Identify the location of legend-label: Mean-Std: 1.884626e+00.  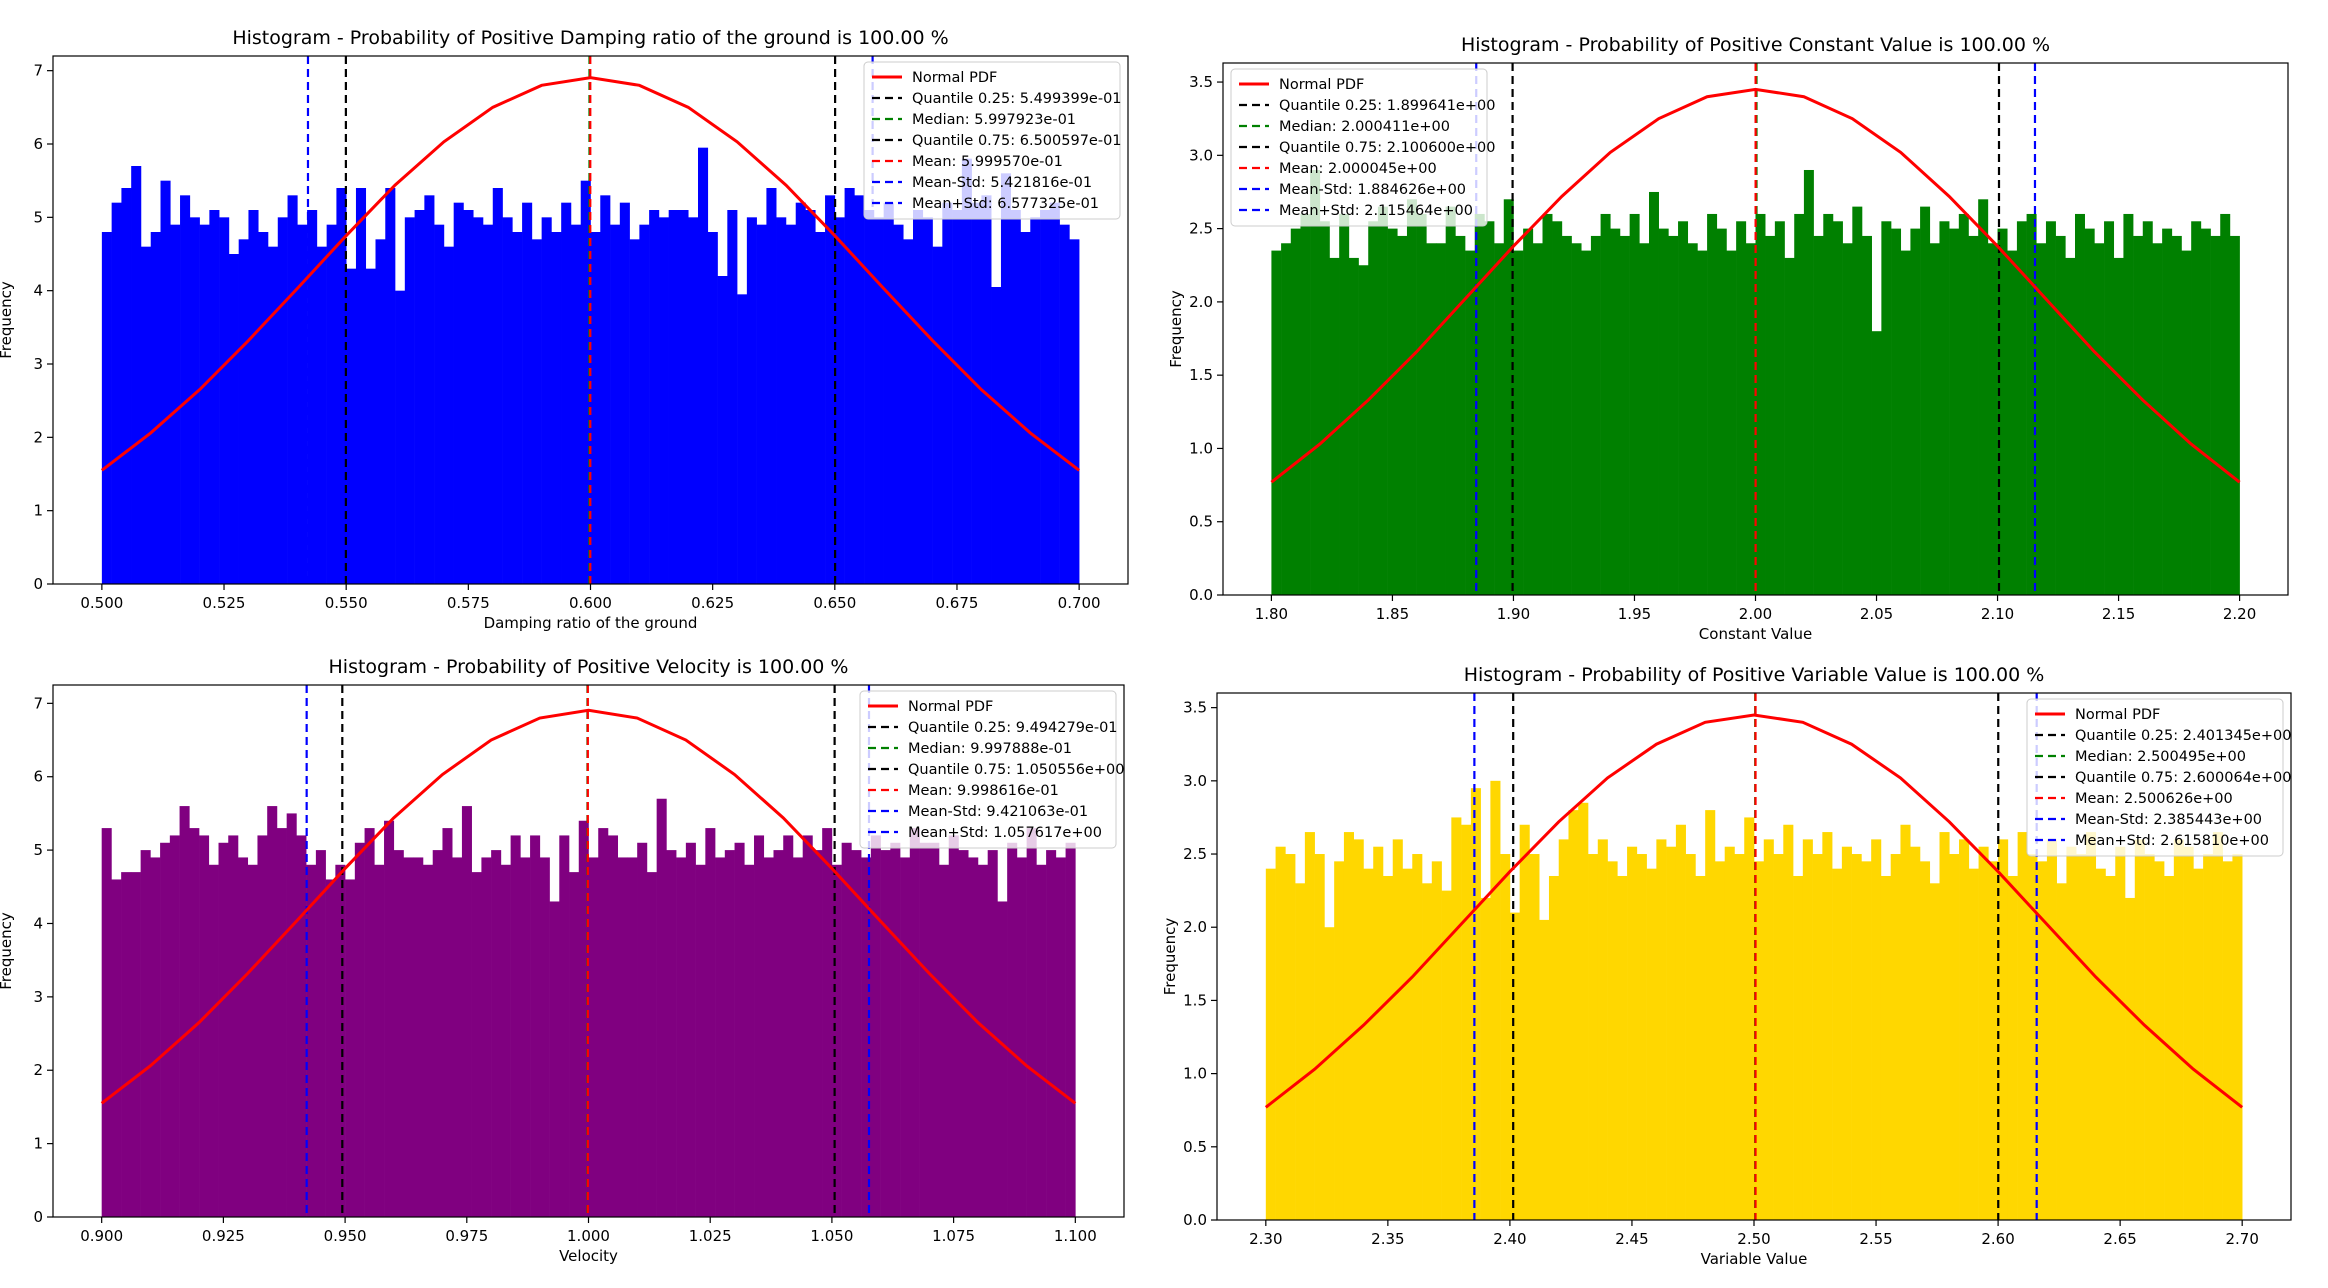
(1372, 190).